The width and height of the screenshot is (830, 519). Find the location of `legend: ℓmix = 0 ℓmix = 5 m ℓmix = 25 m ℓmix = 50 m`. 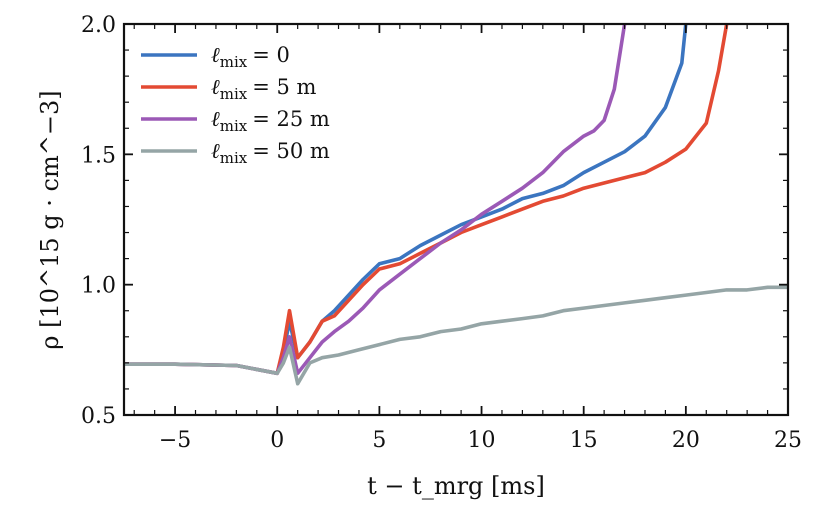

legend: ℓmix = 0 ℓmix = 5 m ℓmix = 25 m ℓmix = 50 m is located at coordinates (235, 105).